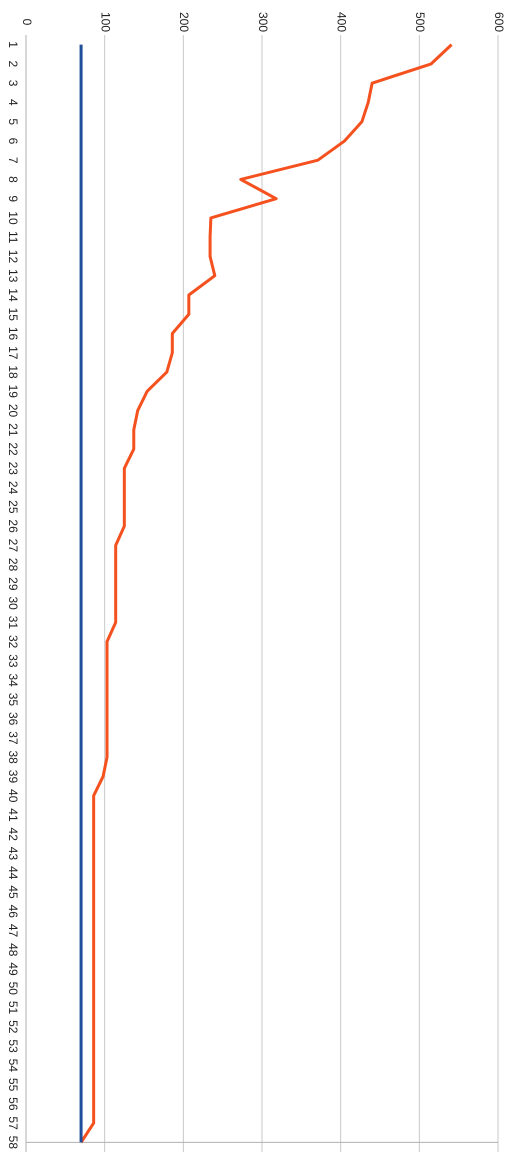 Image resolution: width=515 pixels, height=1162 pixels. I want to click on y-tick-label: 300, so click(263, 22).